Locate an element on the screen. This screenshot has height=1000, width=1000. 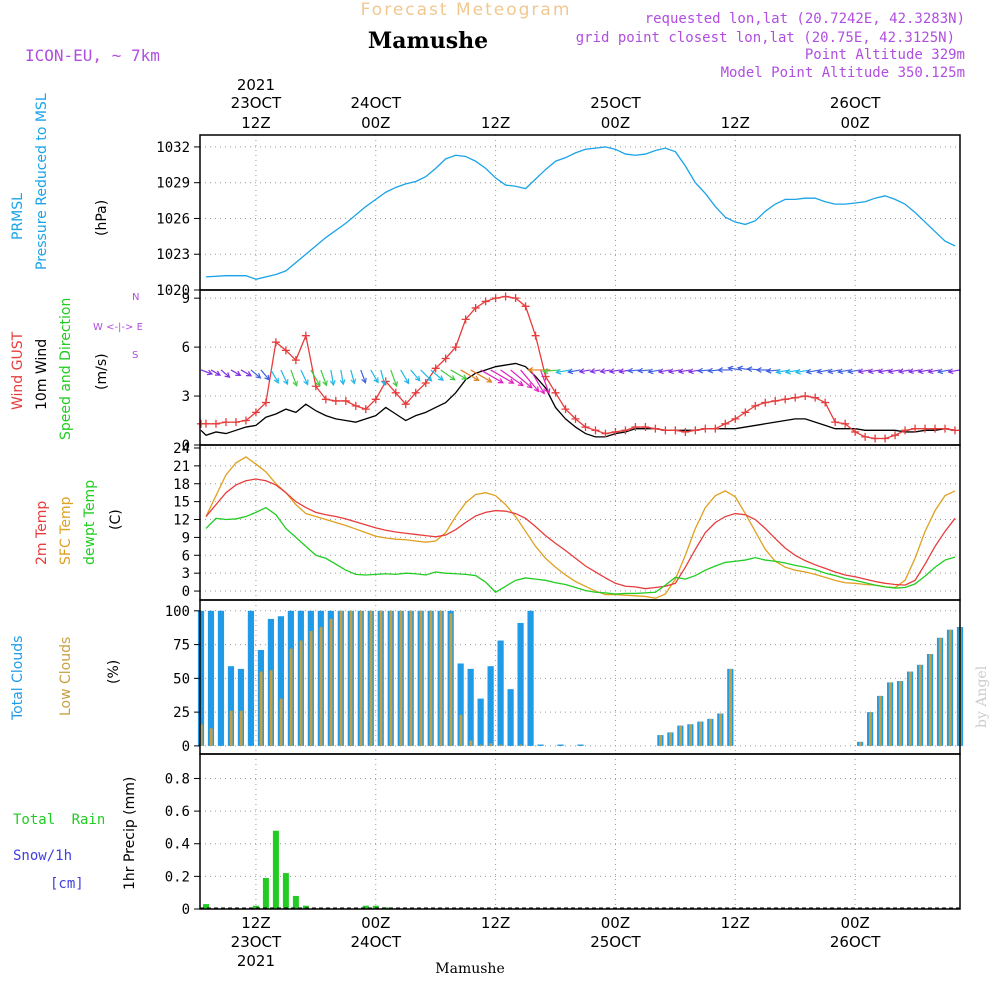
temp-ytick-label: 3 is located at coordinates (186, 574).